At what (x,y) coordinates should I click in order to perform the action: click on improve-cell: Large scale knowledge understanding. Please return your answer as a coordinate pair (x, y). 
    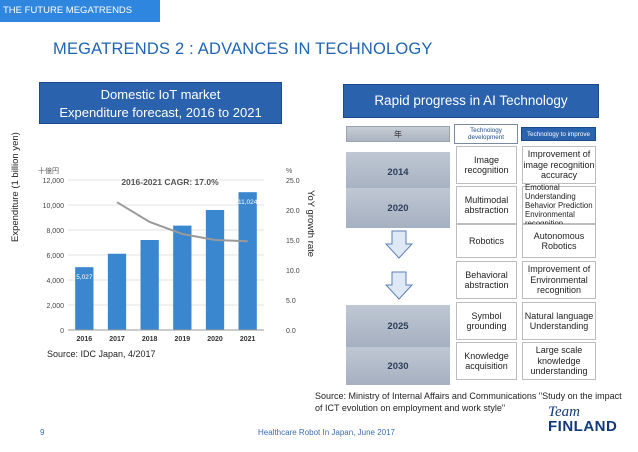
    Looking at the image, I should click on (559, 361).